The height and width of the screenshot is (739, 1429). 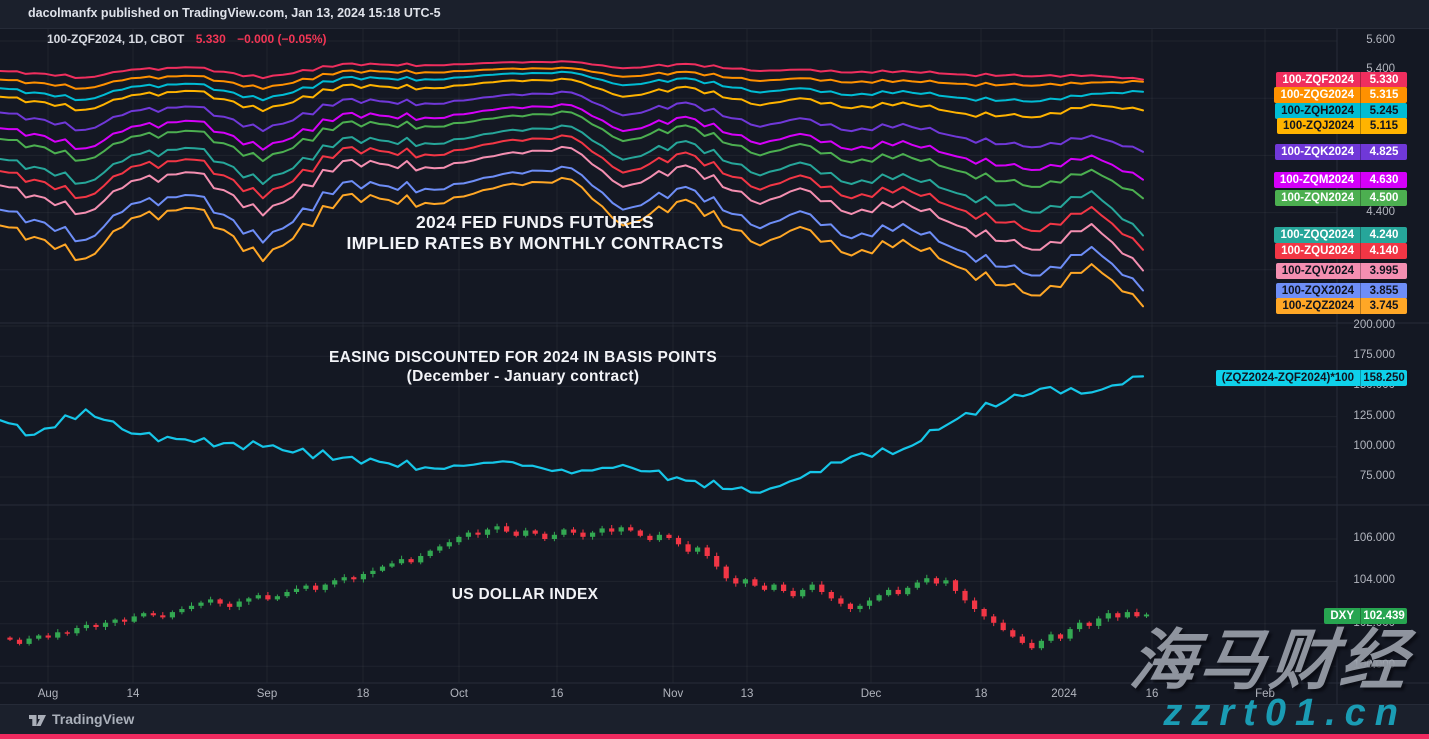 I want to click on annotation-dxy-line1: US DOLLAR INDEX, so click(x=525, y=594).